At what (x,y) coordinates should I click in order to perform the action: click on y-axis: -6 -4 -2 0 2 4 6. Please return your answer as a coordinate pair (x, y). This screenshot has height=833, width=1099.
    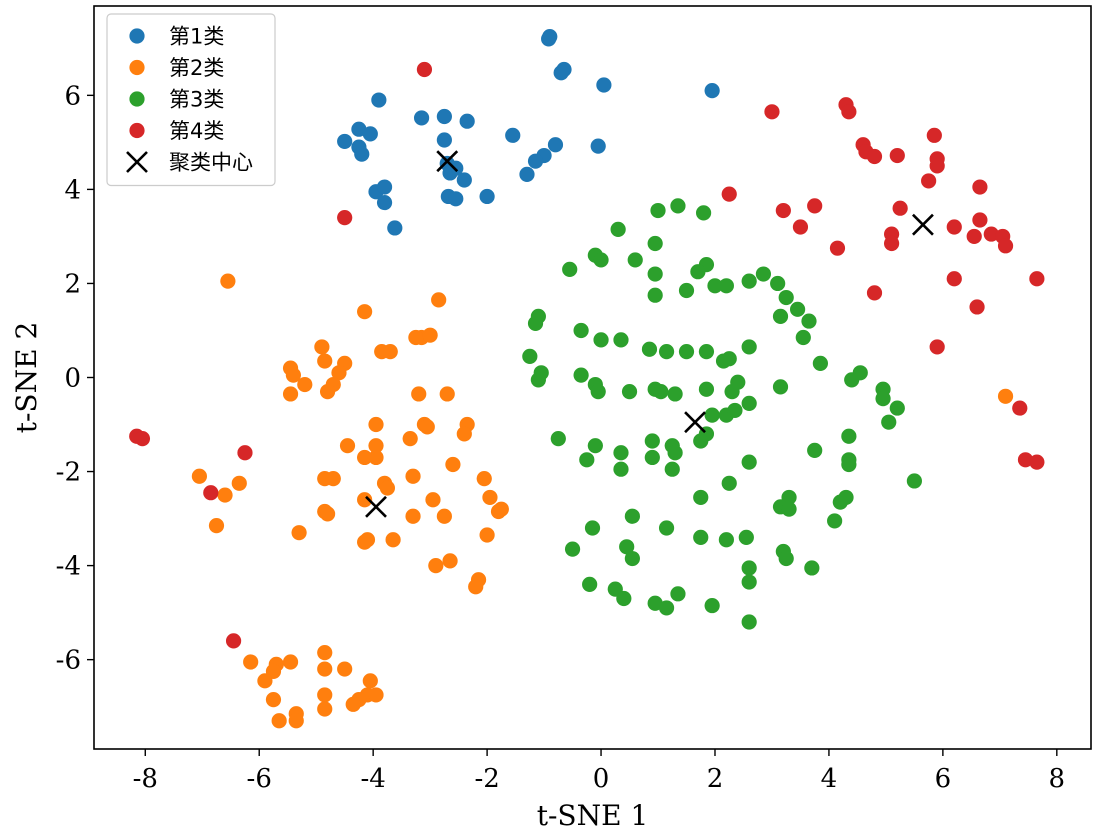
    Looking at the image, I should click on (75, 378).